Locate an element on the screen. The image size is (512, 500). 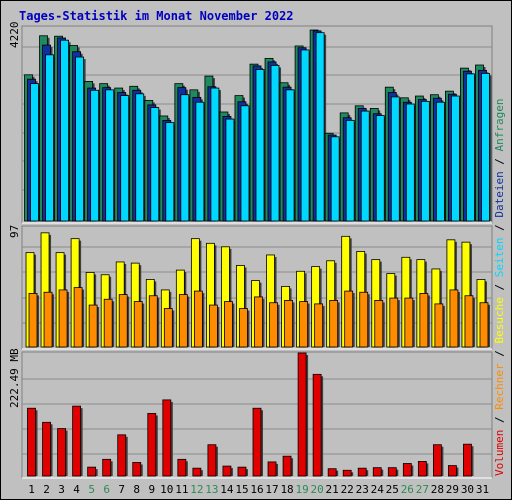
bar-volumen-day-28-shadow is located at coordinates (442, 461).